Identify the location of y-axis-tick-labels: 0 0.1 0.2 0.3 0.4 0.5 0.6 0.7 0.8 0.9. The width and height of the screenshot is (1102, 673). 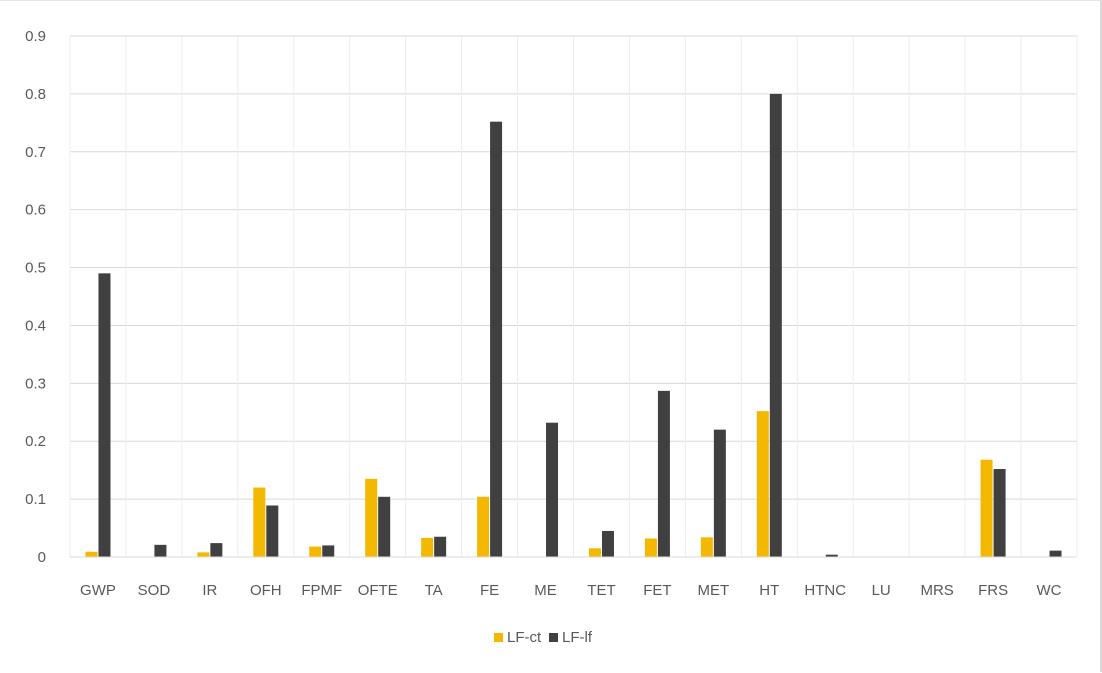
(35, 297).